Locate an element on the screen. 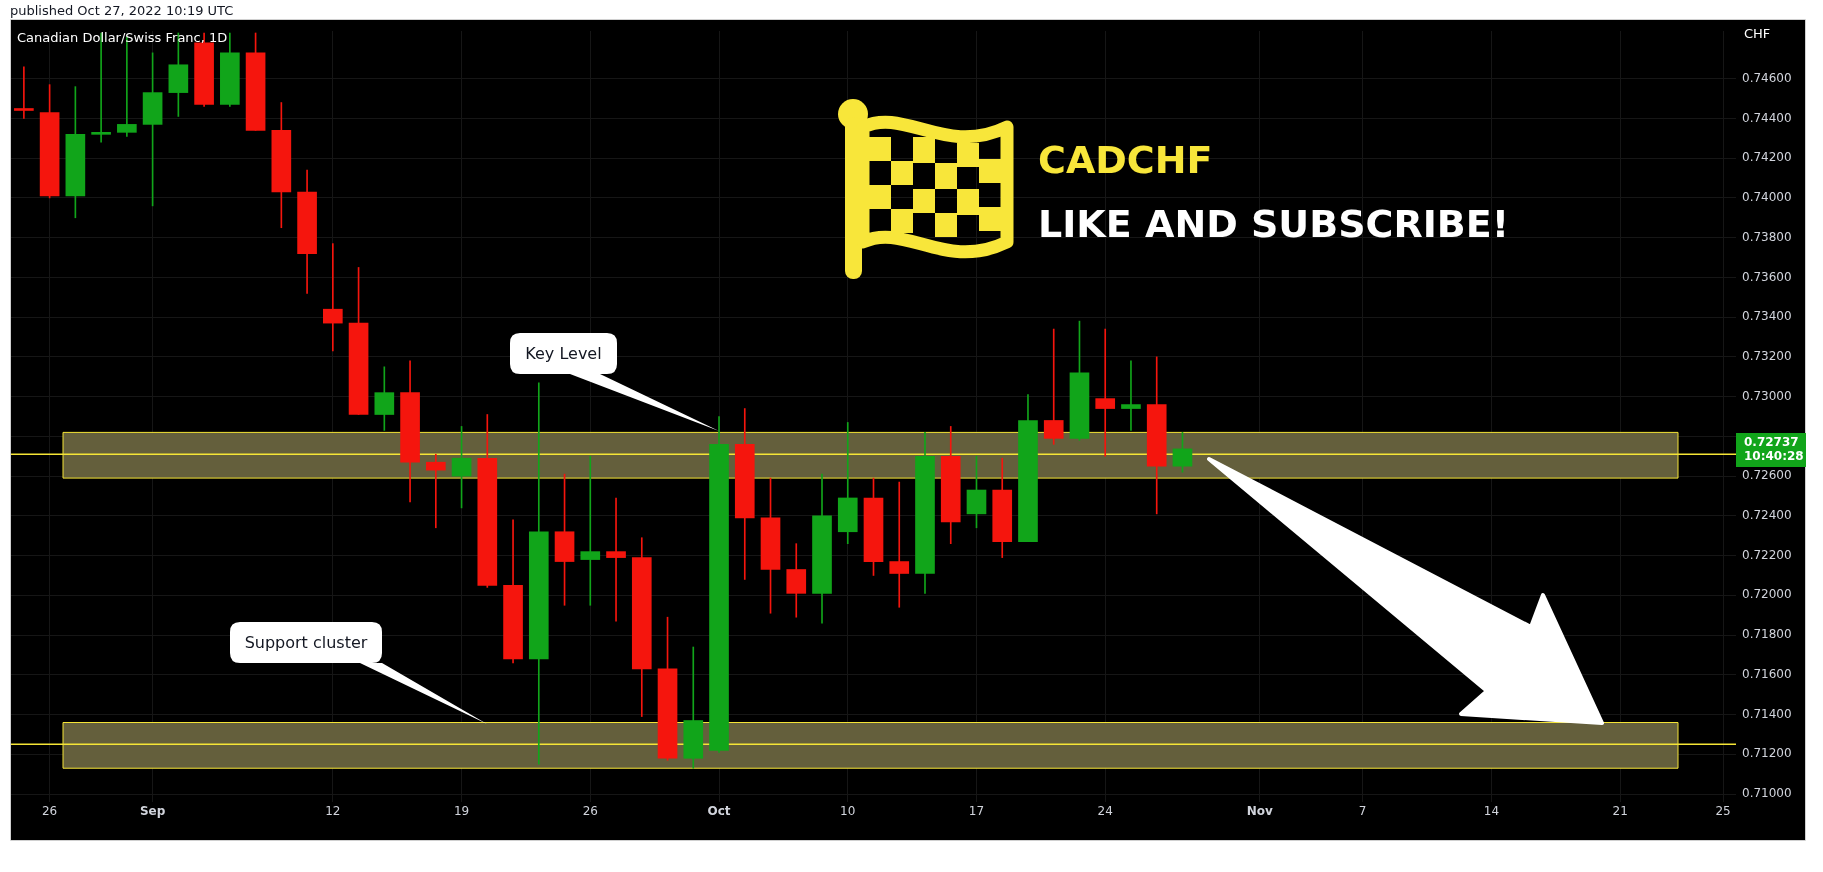  x-tick-label: 21 is located at coordinates (1620, 811).